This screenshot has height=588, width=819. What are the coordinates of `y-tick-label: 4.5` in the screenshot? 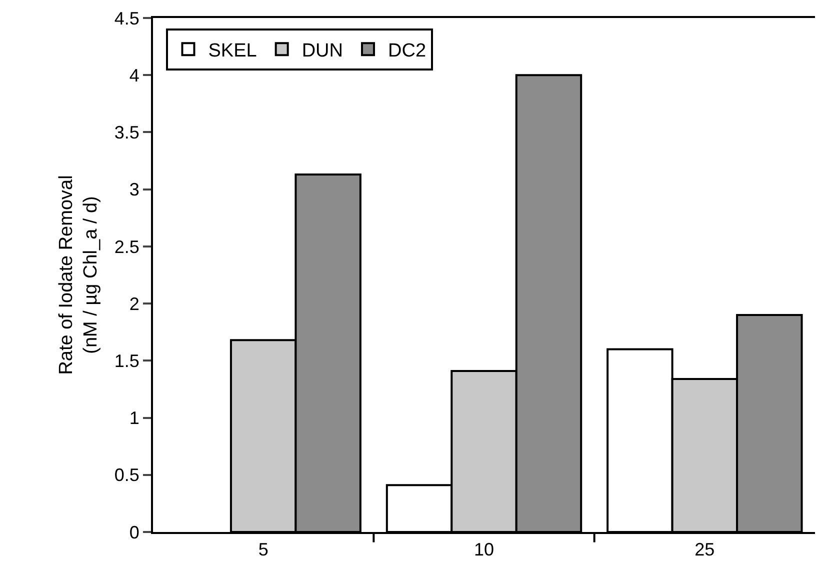 It's located at (127, 18).